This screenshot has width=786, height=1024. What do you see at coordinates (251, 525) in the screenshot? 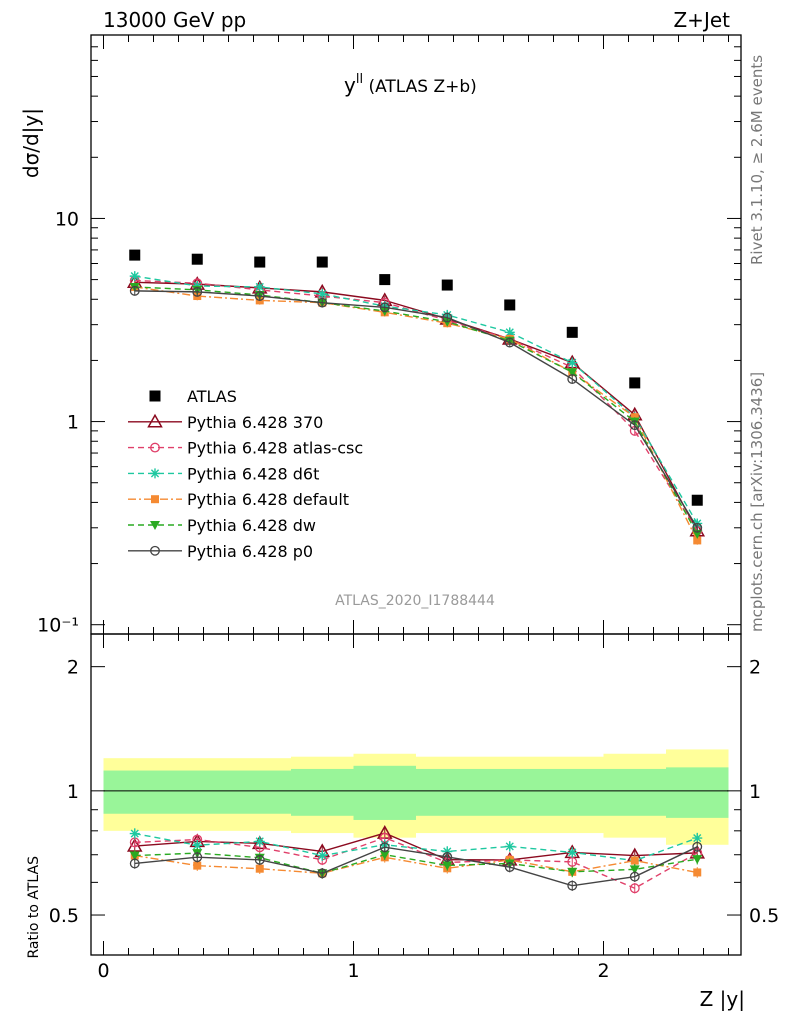
I see `legend-label: Pythia 6.428 dw` at bounding box center [251, 525].